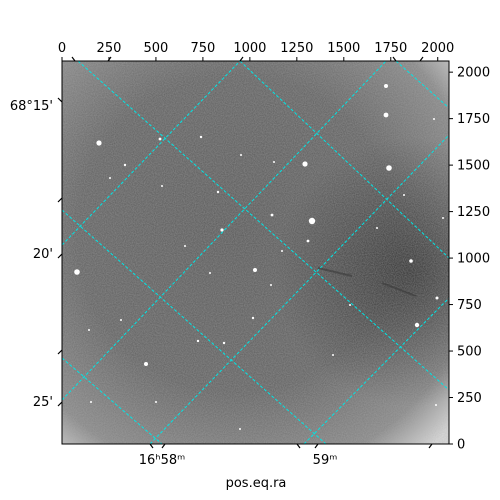 Image resolution: width=500 pixels, height=500 pixels. I want to click on top-tick-label: 750, so click(202, 48).